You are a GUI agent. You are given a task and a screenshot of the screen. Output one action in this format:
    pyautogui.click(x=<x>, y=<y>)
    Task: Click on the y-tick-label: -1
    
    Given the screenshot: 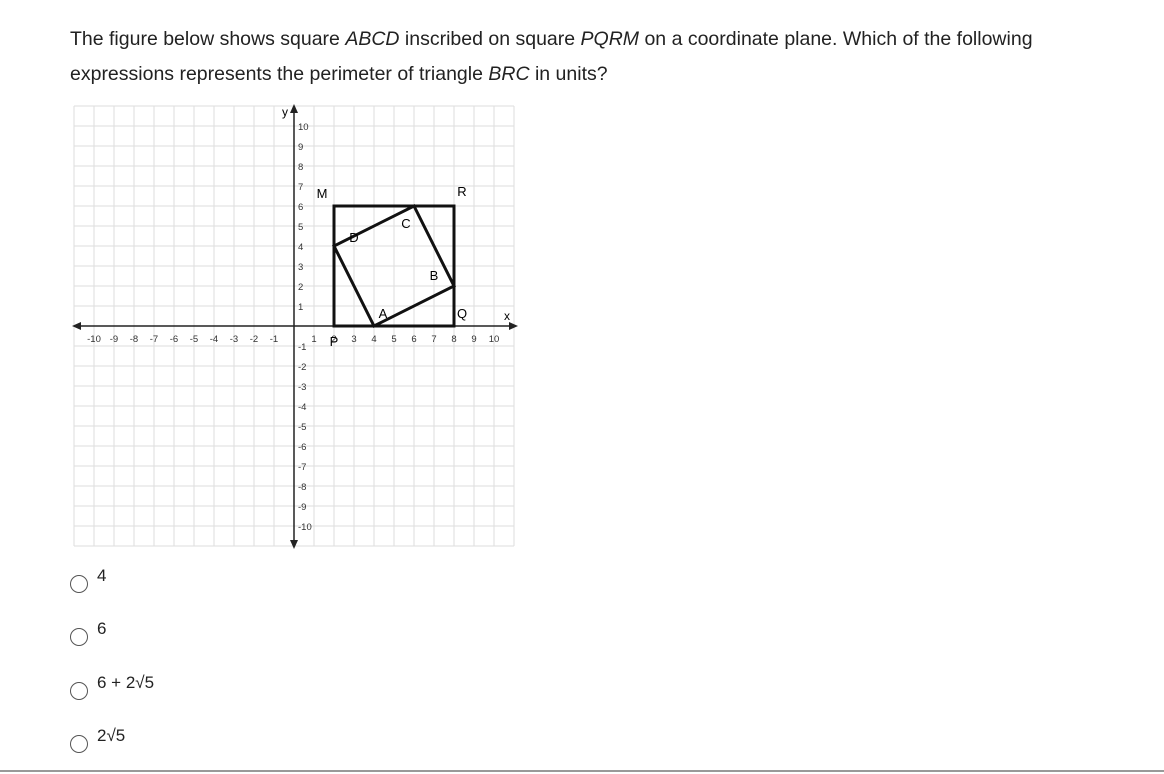 What is the action you would take?
    pyautogui.click(x=302, y=347)
    